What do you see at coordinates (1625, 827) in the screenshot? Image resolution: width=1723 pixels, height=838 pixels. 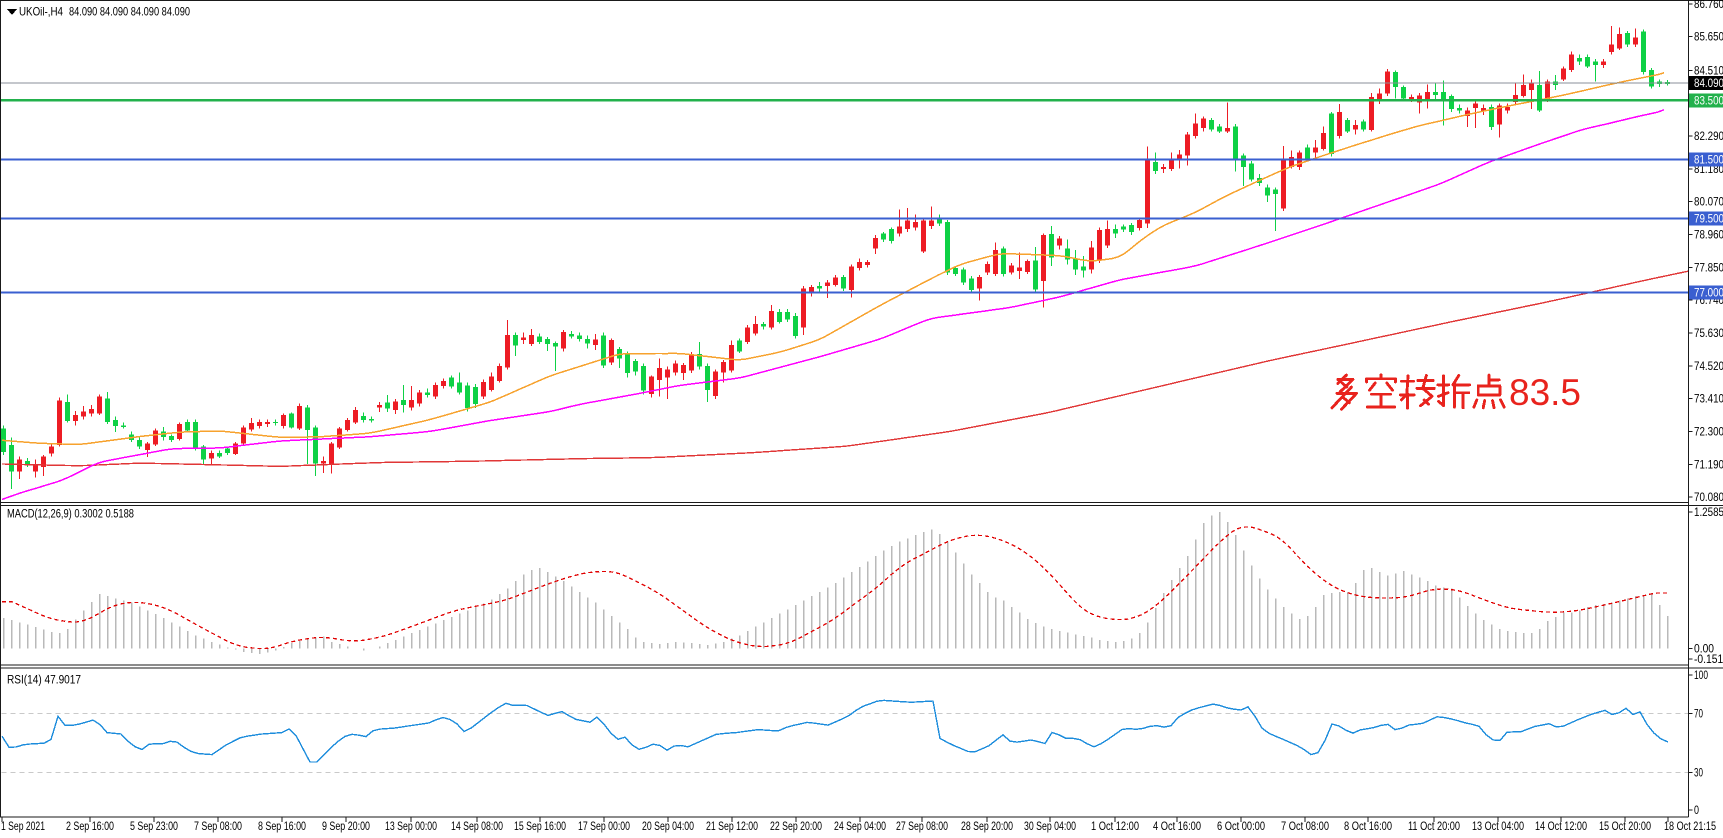 I see `svg-text: 15 Oct 20:00` at bounding box center [1625, 827].